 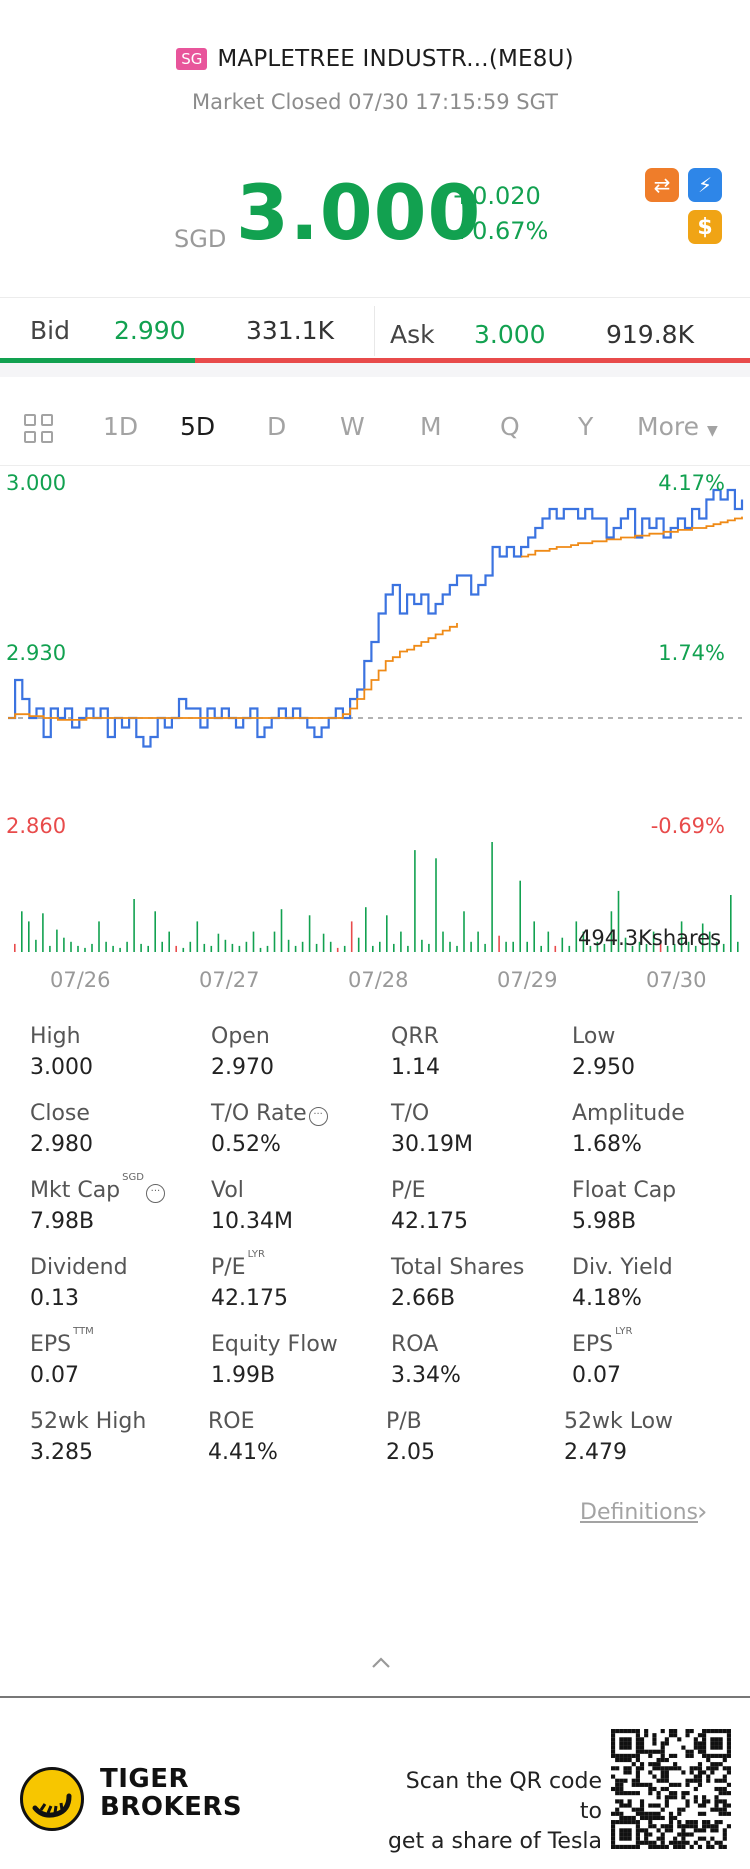 What do you see at coordinates (50, 330) in the screenshot?
I see `bid-label: Bid` at bounding box center [50, 330].